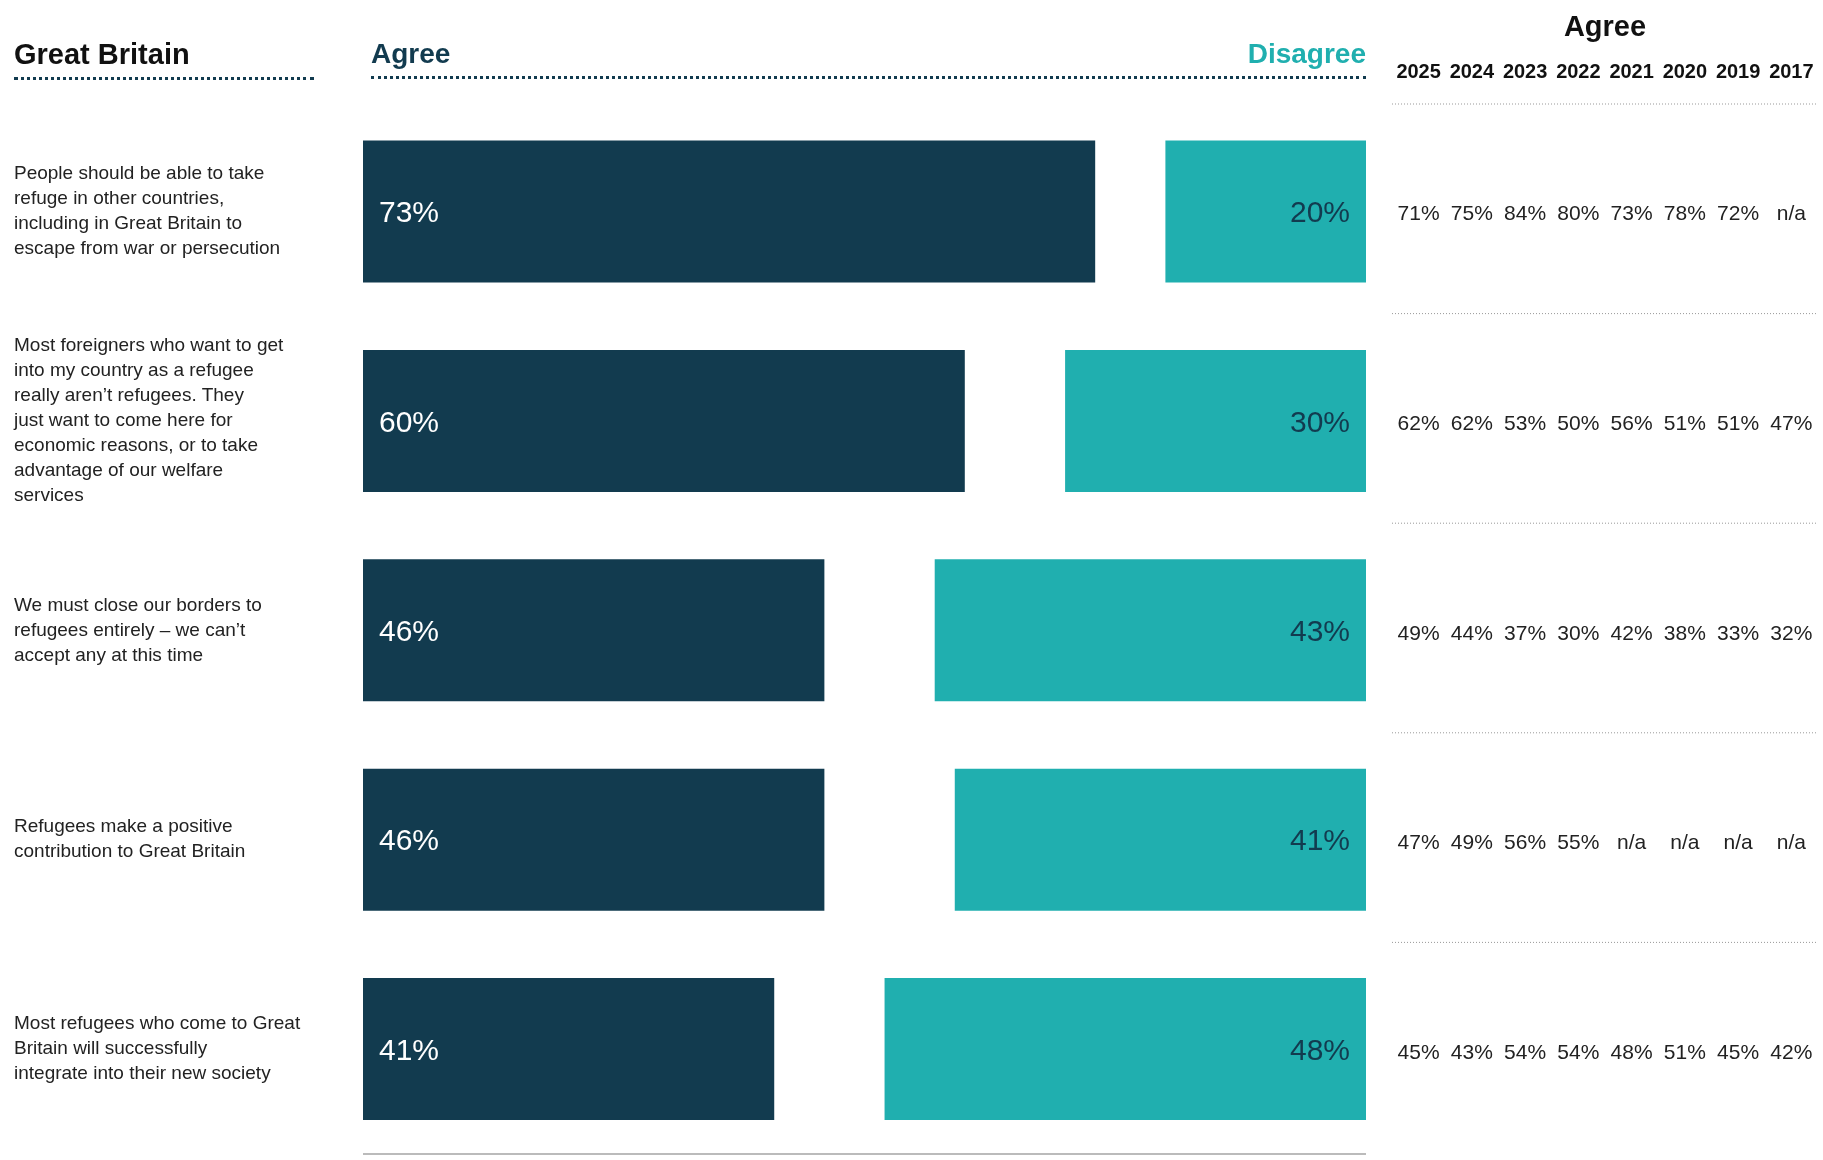 This screenshot has width=1823, height=1160. I want to click on data-label: 60%, so click(409, 421).